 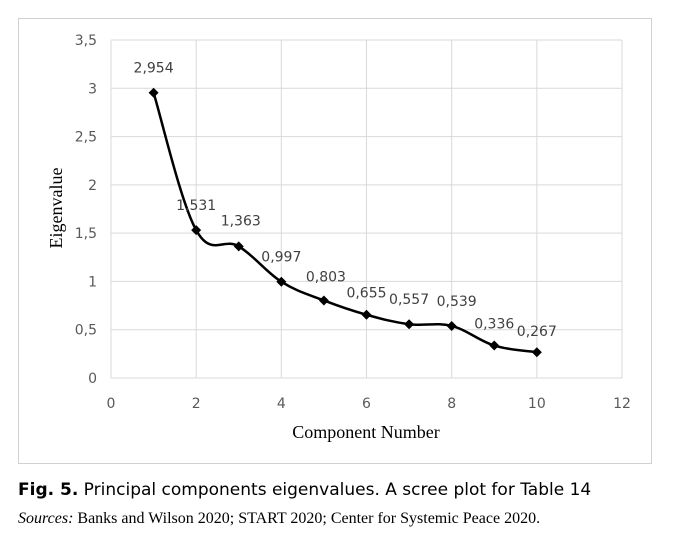 I want to click on sources-label: Sources:, so click(x=46, y=518).